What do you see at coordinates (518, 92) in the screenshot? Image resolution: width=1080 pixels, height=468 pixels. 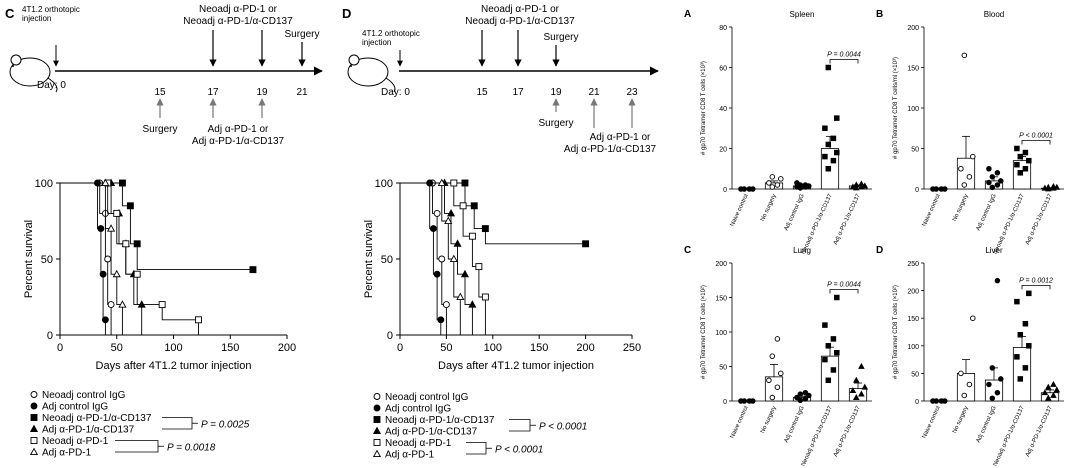 I see `day-17-d: 17` at bounding box center [518, 92].